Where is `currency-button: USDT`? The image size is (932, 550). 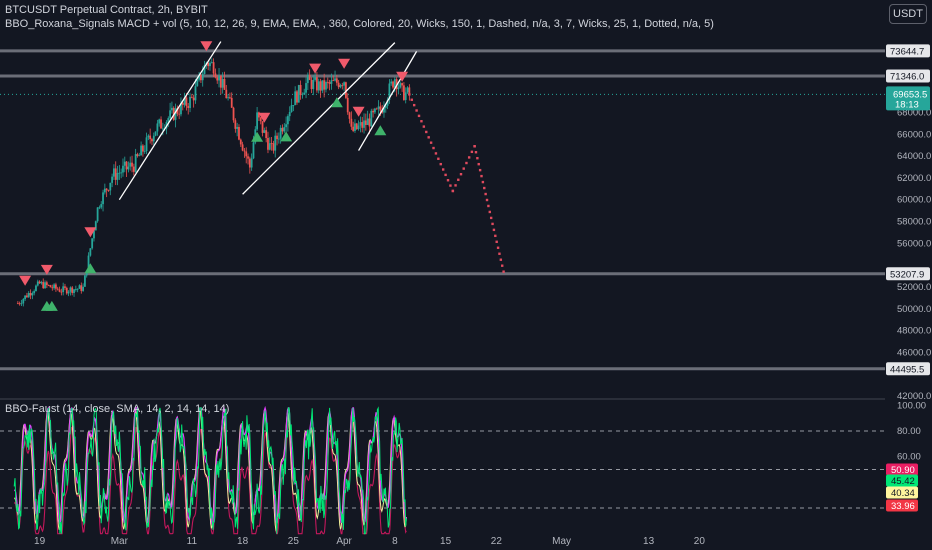 currency-button: USDT is located at coordinates (908, 14).